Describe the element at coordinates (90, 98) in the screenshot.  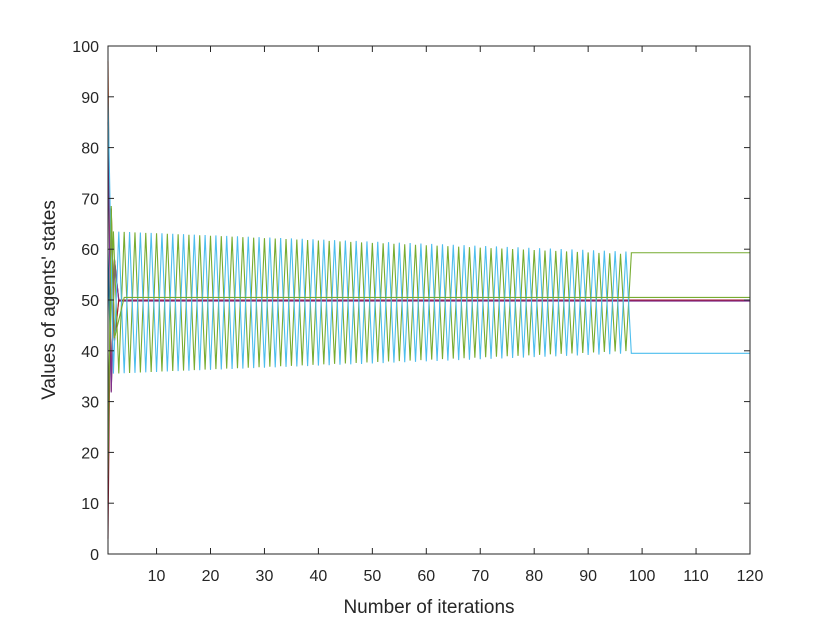
I see `y-tick-label: 90` at that location.